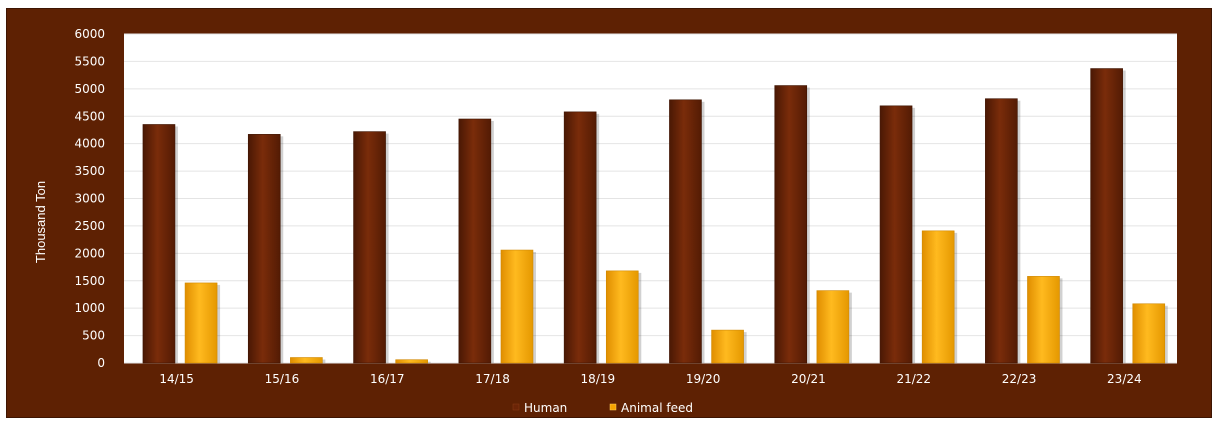  I want to click on y-tick-label: 4000, so click(89, 144).